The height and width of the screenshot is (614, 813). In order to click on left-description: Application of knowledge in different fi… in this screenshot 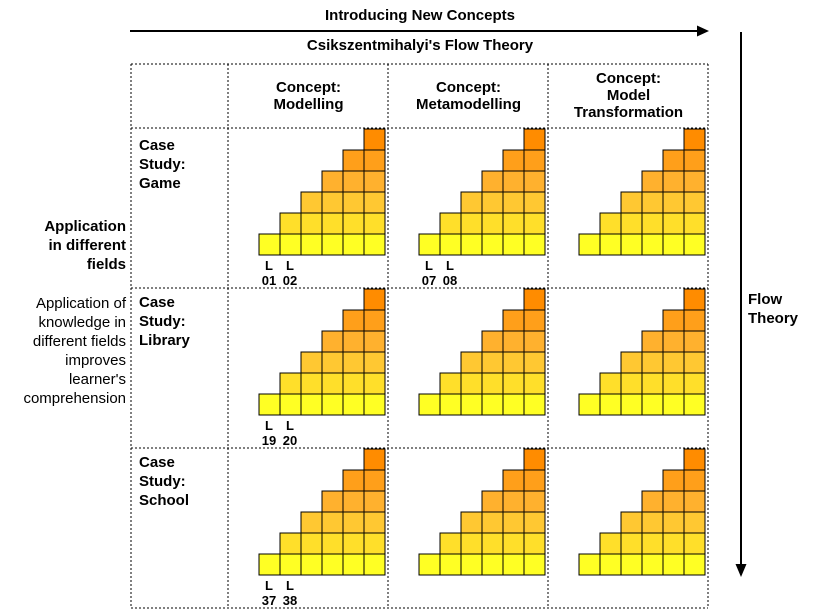, I will do `click(63, 351)`.